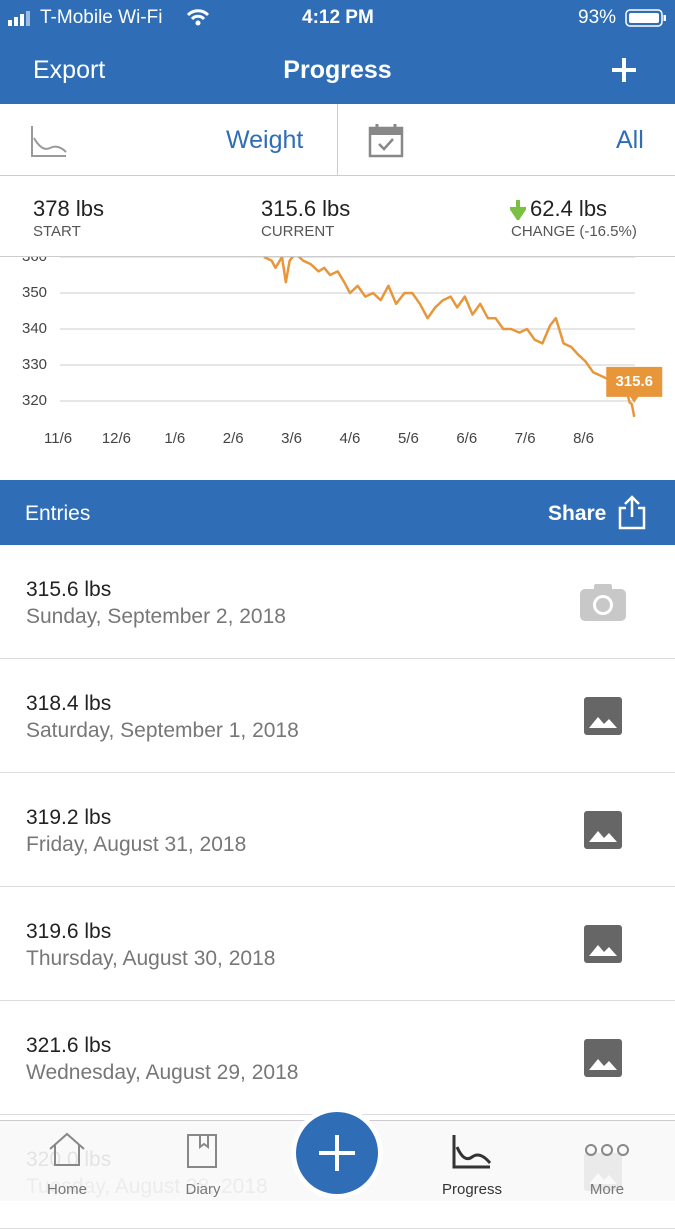 The height and width of the screenshot is (1229, 675). What do you see at coordinates (337, 830) in the screenshot?
I see `entry: 319.2 lbs Friday, August 31, 2018` at bounding box center [337, 830].